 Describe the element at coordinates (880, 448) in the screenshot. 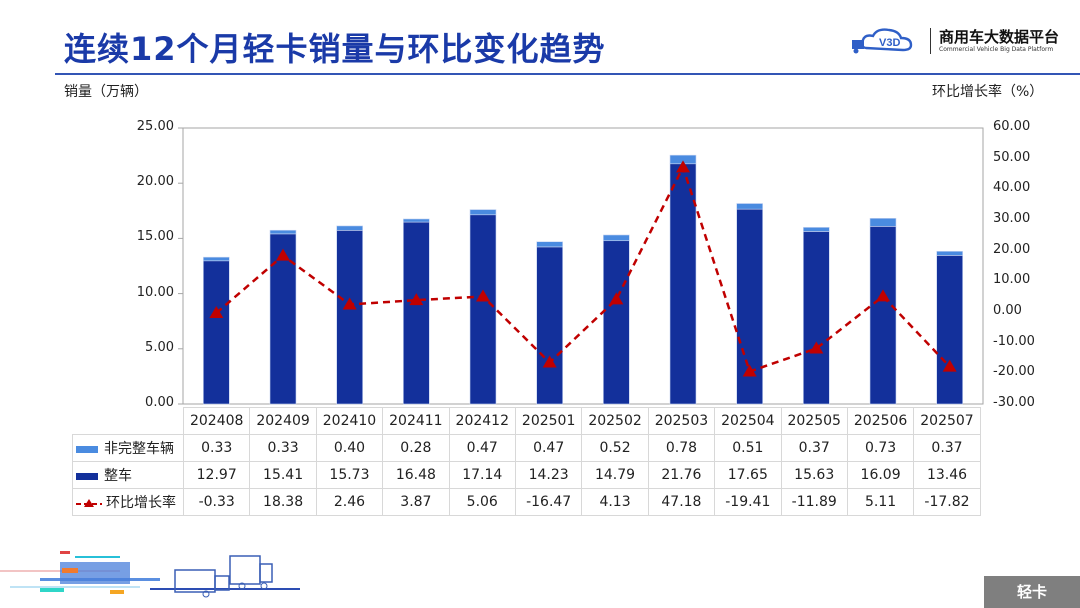

I see `table-cell: 0.73` at that location.